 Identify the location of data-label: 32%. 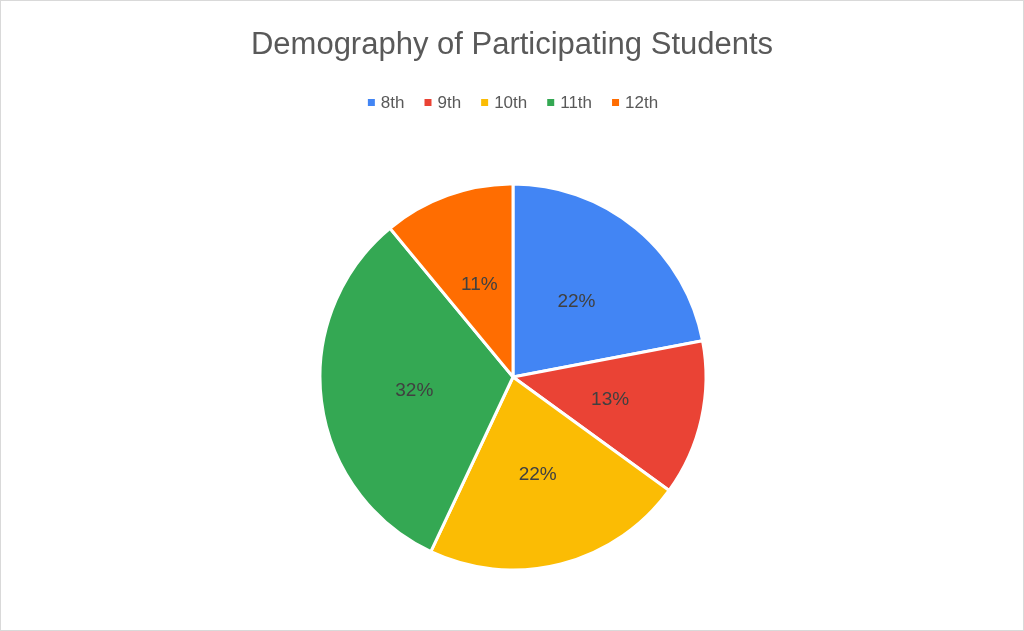
(414, 389).